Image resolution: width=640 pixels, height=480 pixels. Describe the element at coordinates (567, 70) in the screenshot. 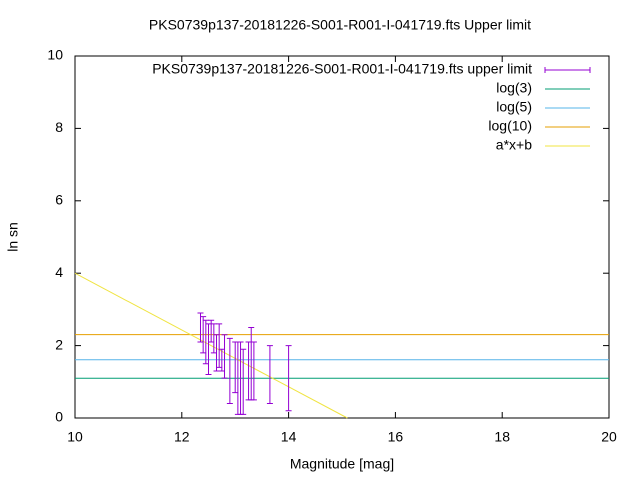

I see `legend-swatch` at that location.